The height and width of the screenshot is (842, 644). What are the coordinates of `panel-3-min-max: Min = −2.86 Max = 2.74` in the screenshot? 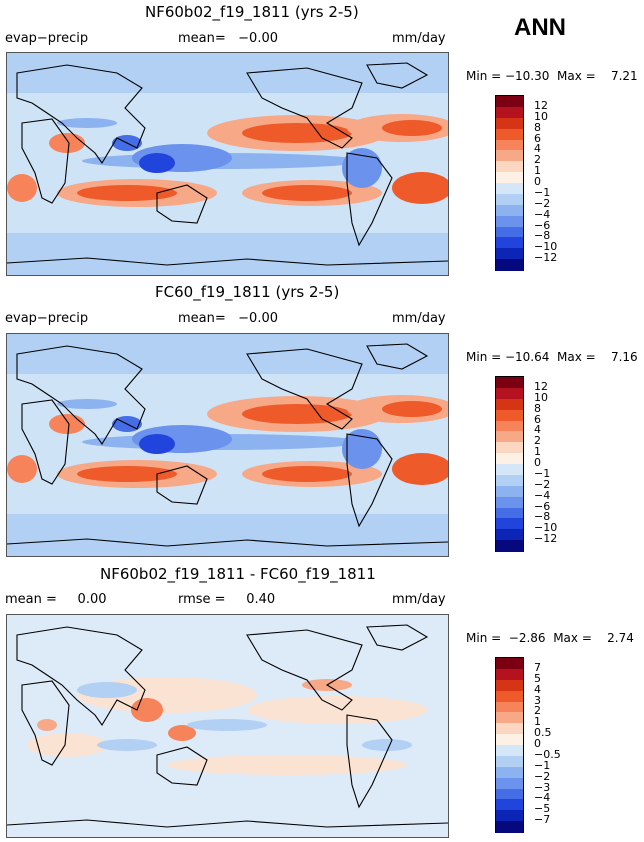 It's located at (550, 638).